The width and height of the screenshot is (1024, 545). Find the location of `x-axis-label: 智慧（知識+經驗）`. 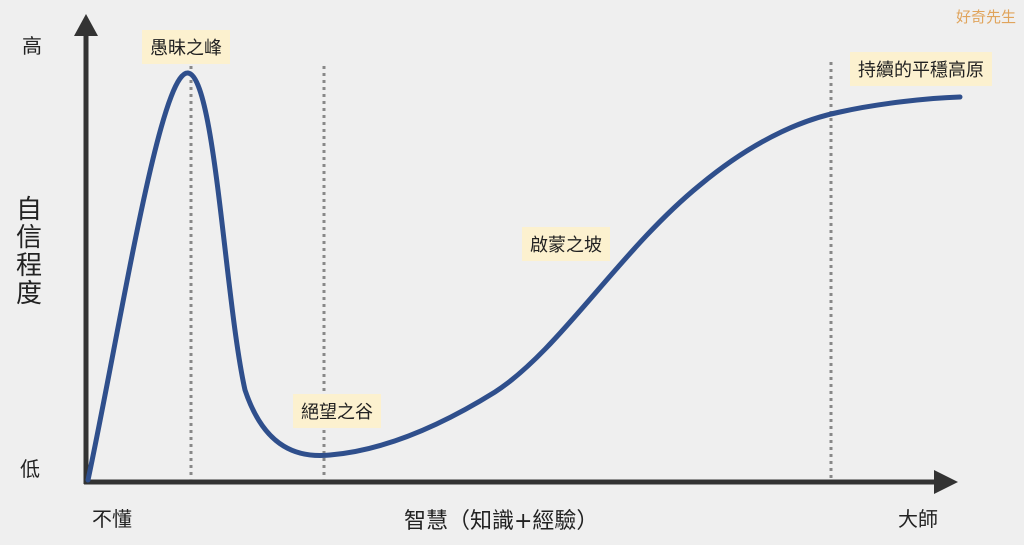

x-axis-label: 智慧（知識+經驗） is located at coordinates (501, 521).